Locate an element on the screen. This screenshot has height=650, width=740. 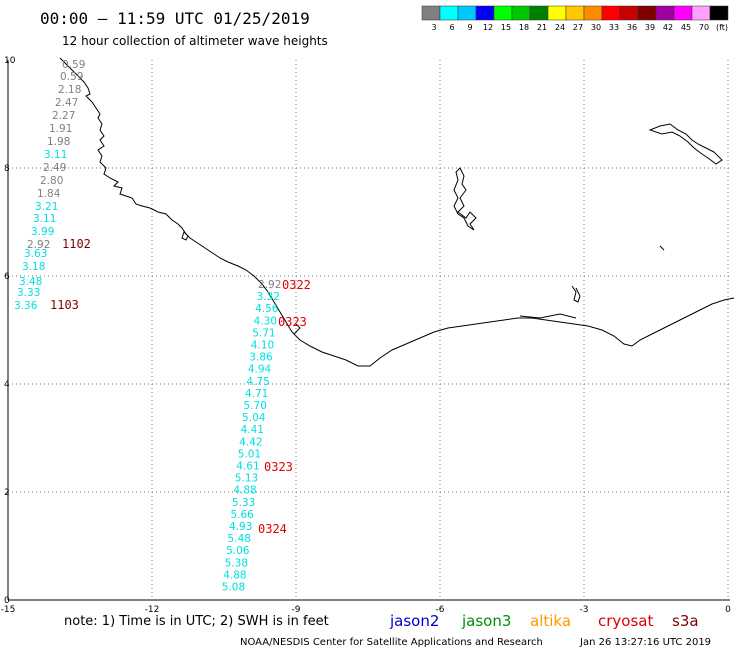
wave-height-value: 4.93 is located at coordinates (240, 527).